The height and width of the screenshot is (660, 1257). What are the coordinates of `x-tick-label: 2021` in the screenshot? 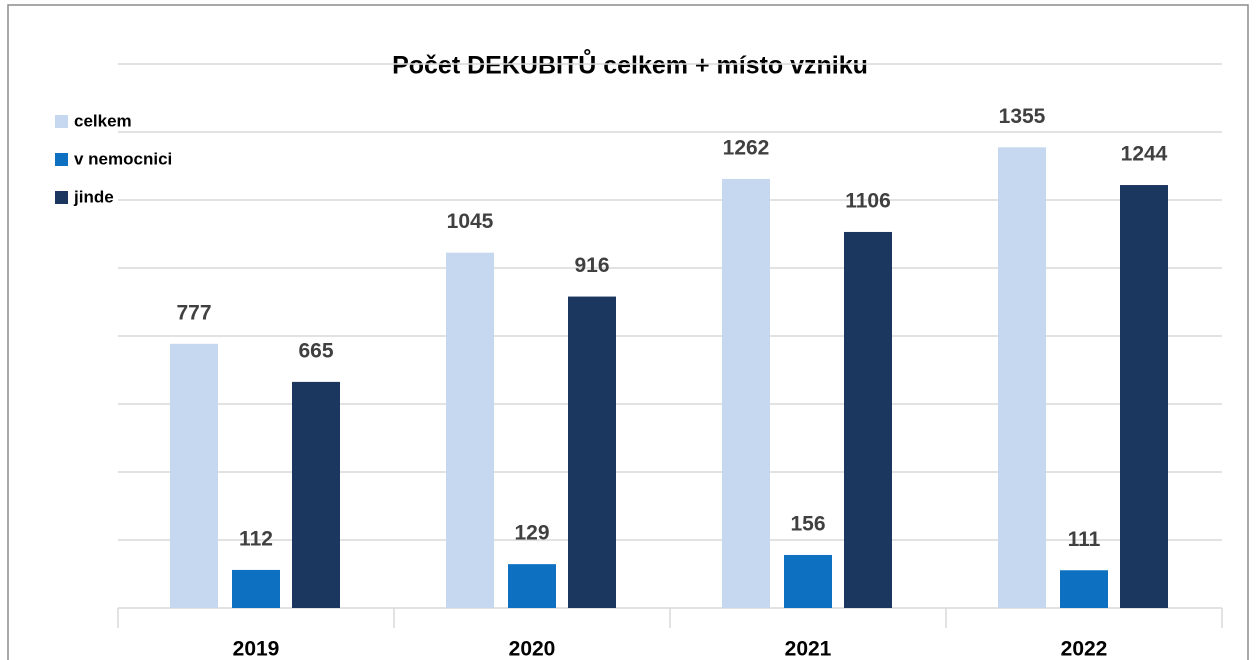 It's located at (808, 649).